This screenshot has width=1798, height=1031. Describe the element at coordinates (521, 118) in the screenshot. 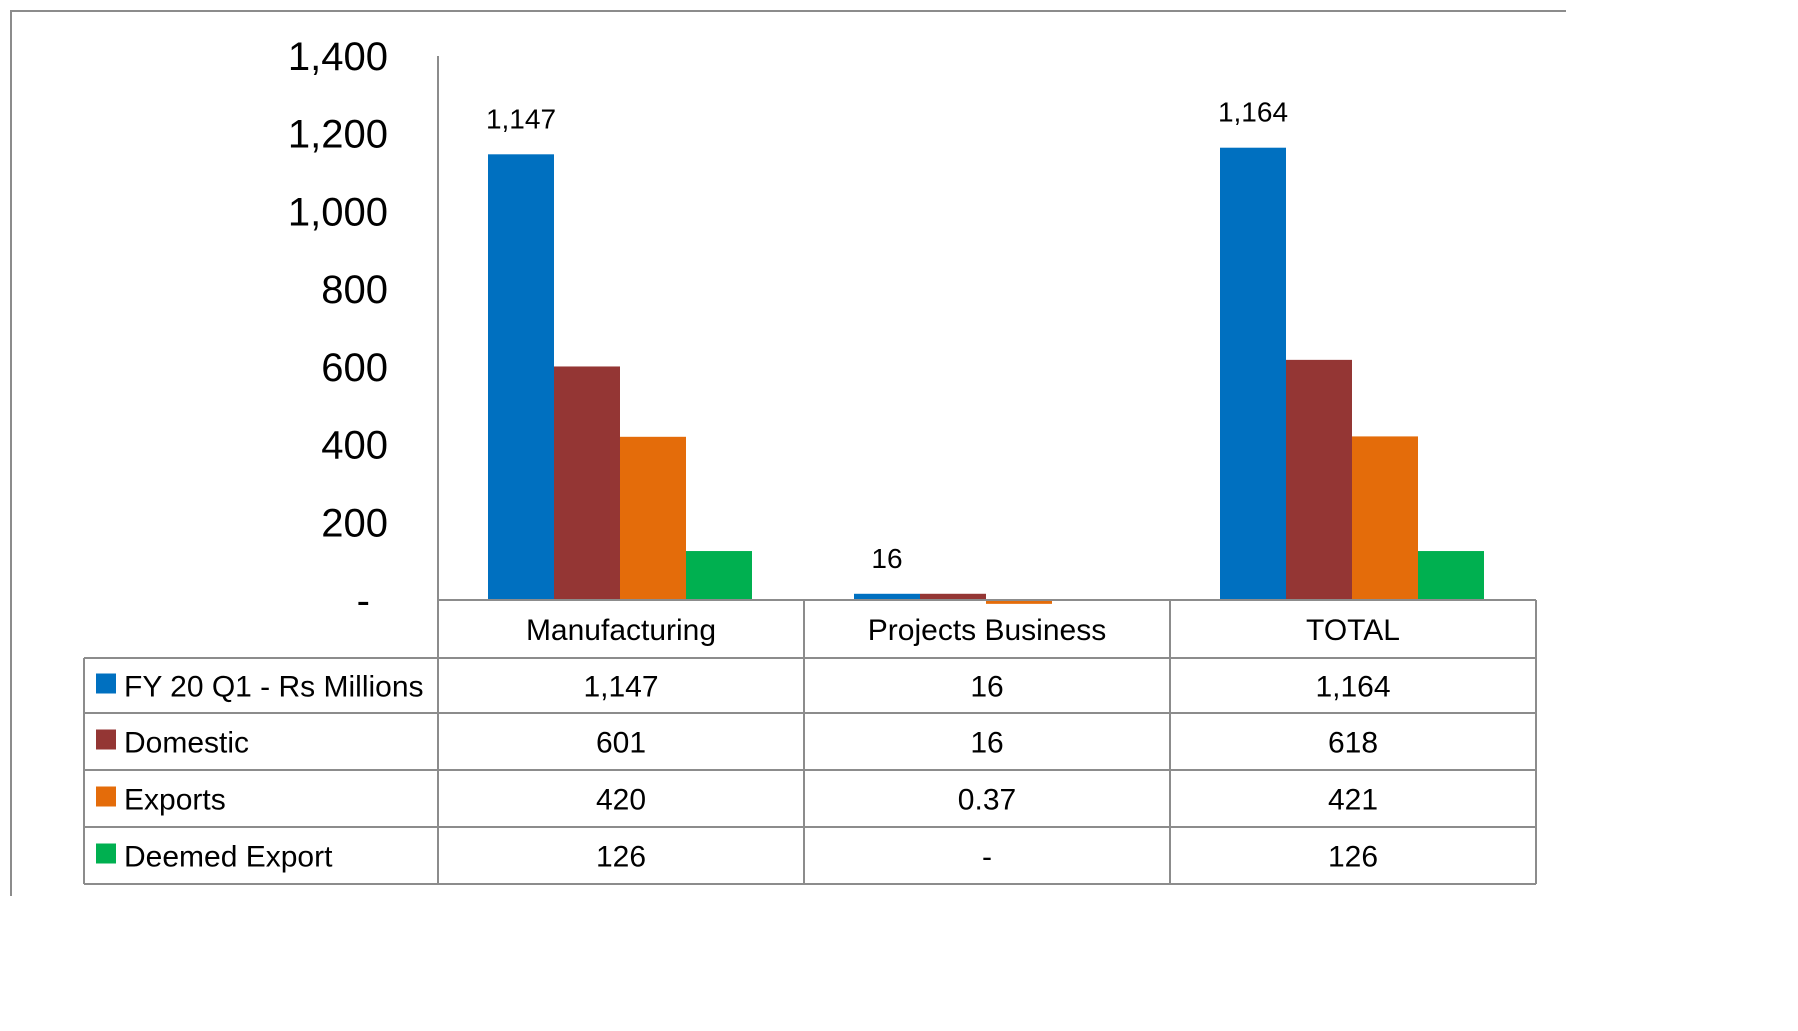

I see `data-label: 1,147` at that location.